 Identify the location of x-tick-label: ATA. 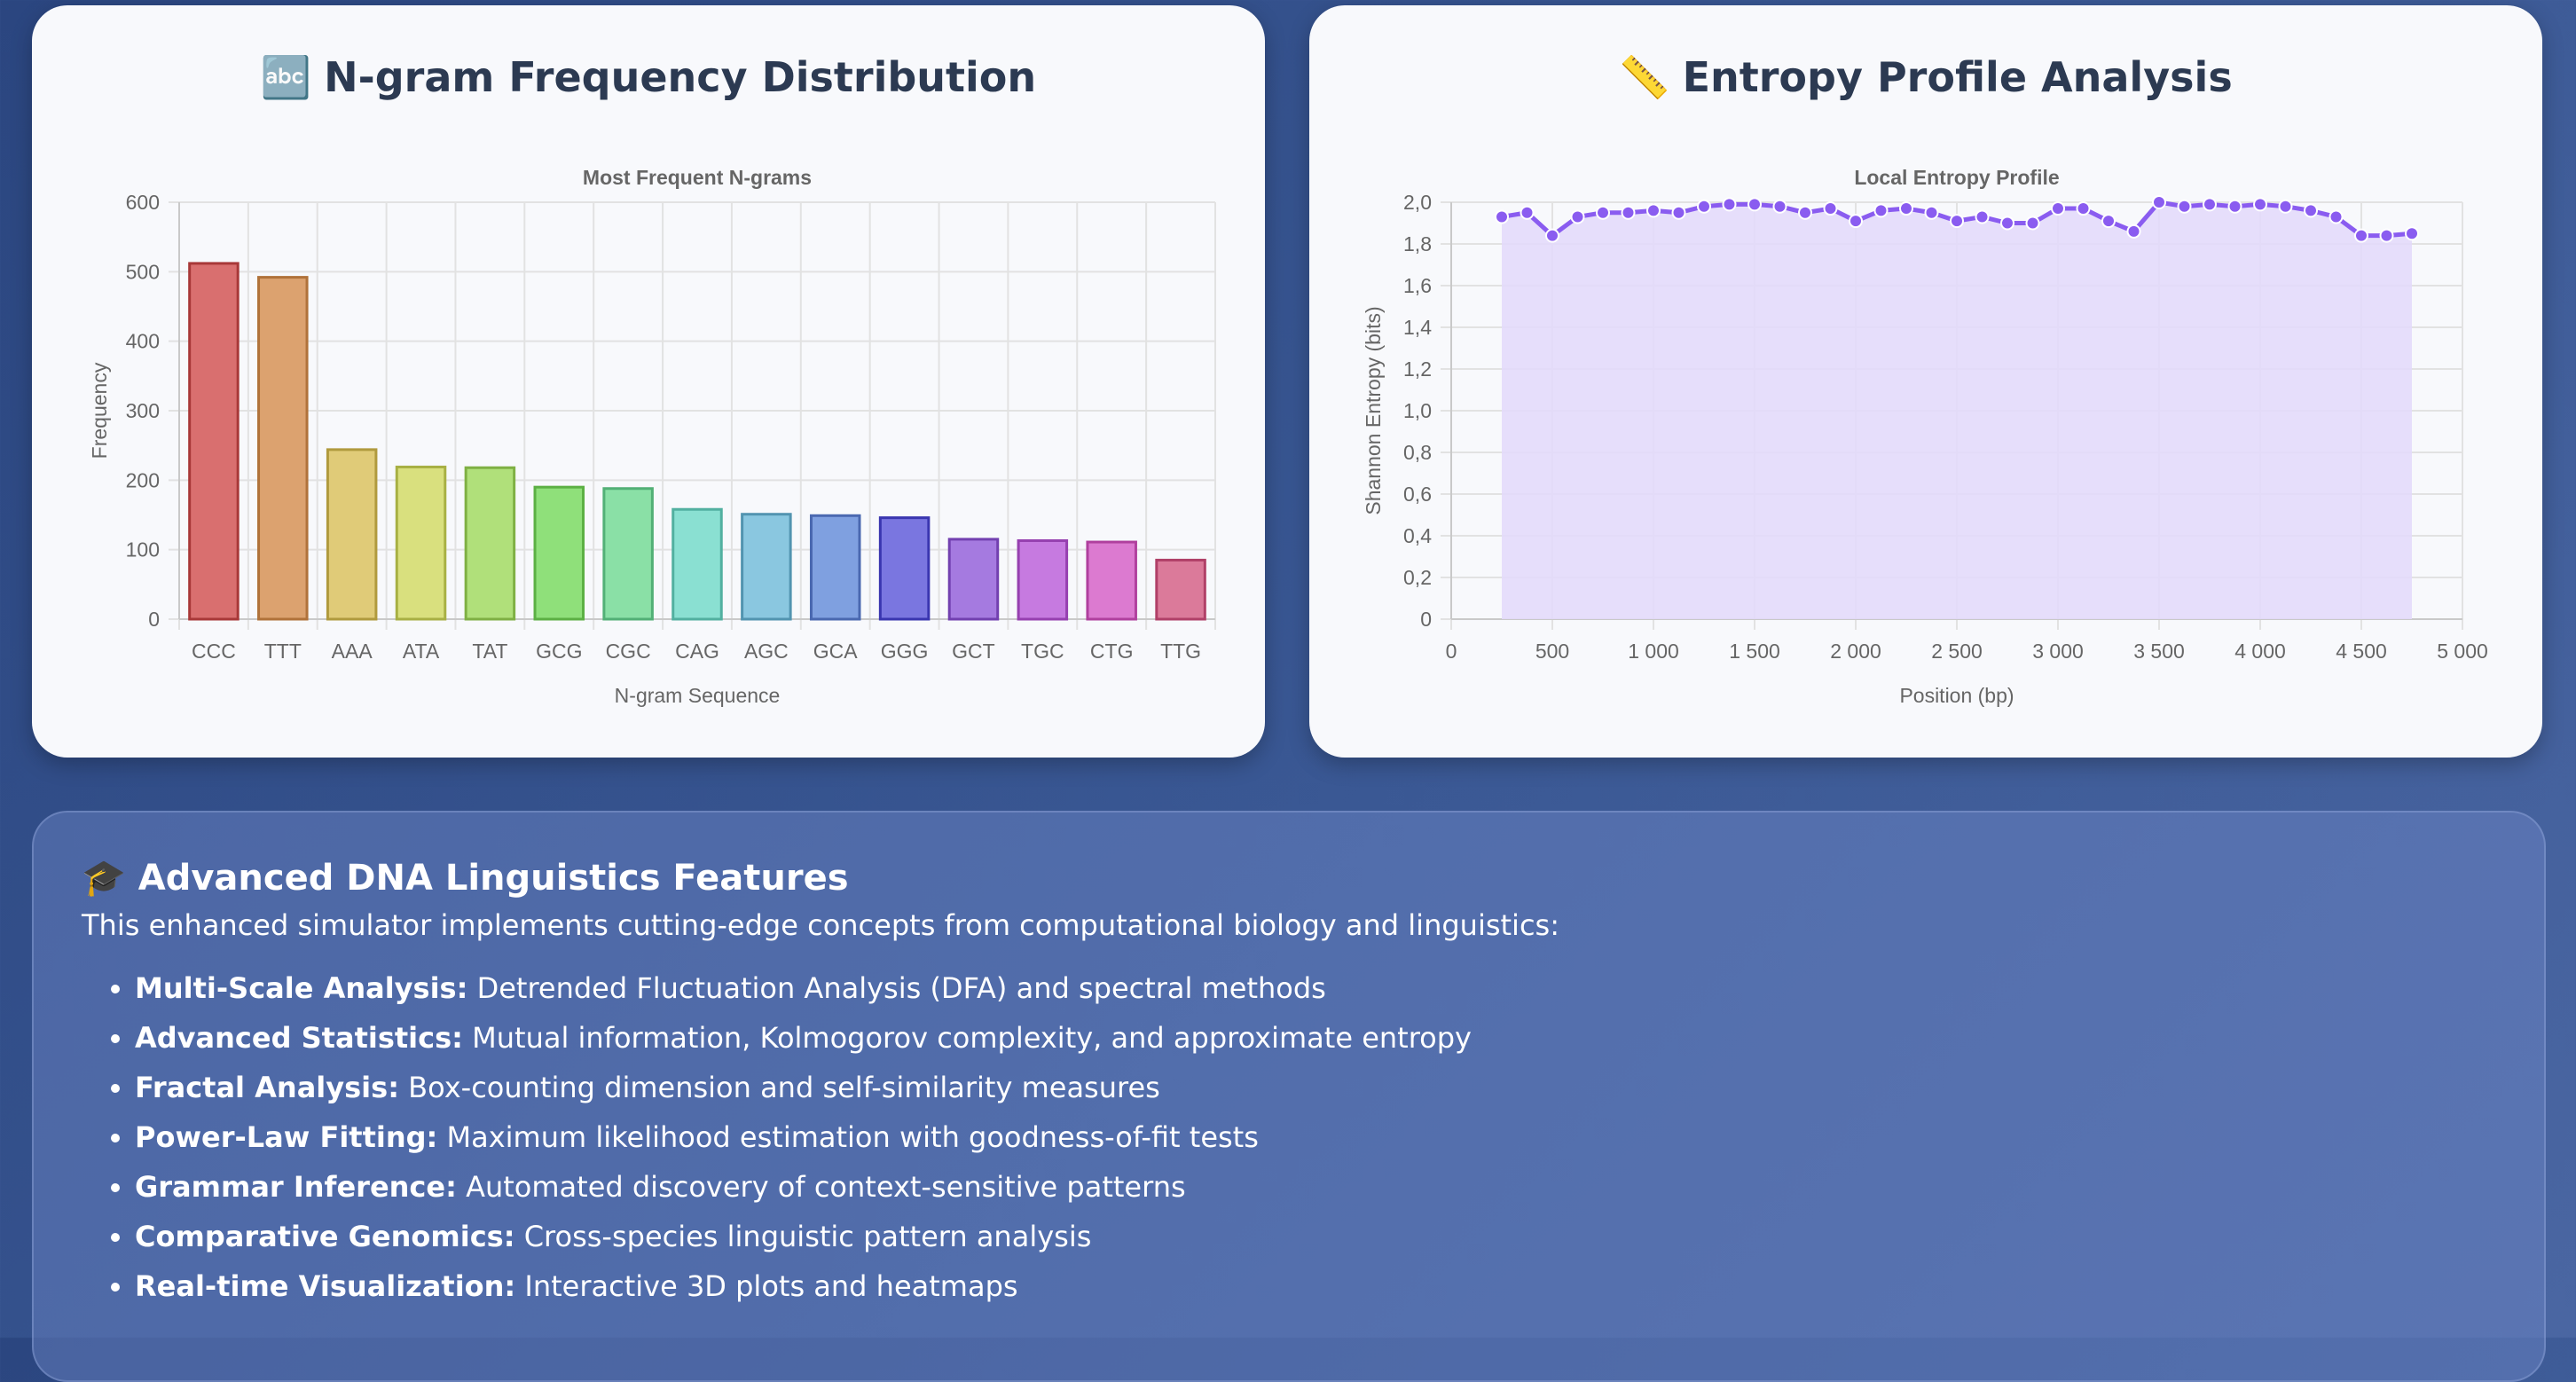
(421, 651).